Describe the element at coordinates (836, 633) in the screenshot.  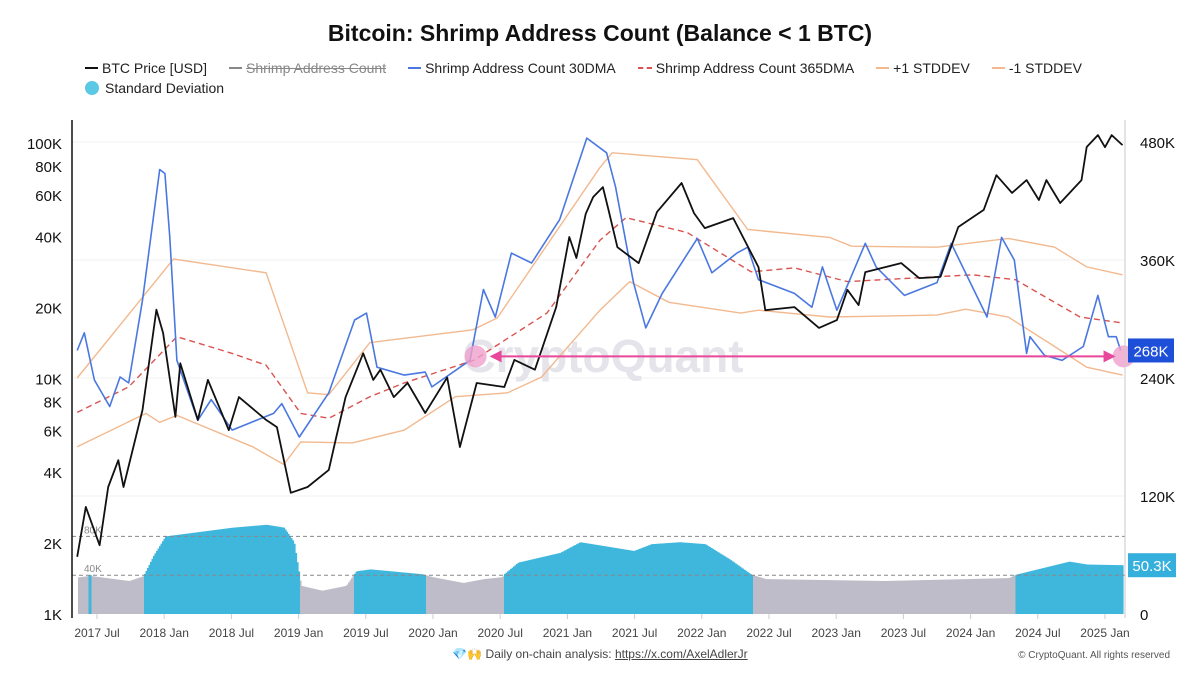
I see `x-axis-tick-label: 2023 Jan` at that location.